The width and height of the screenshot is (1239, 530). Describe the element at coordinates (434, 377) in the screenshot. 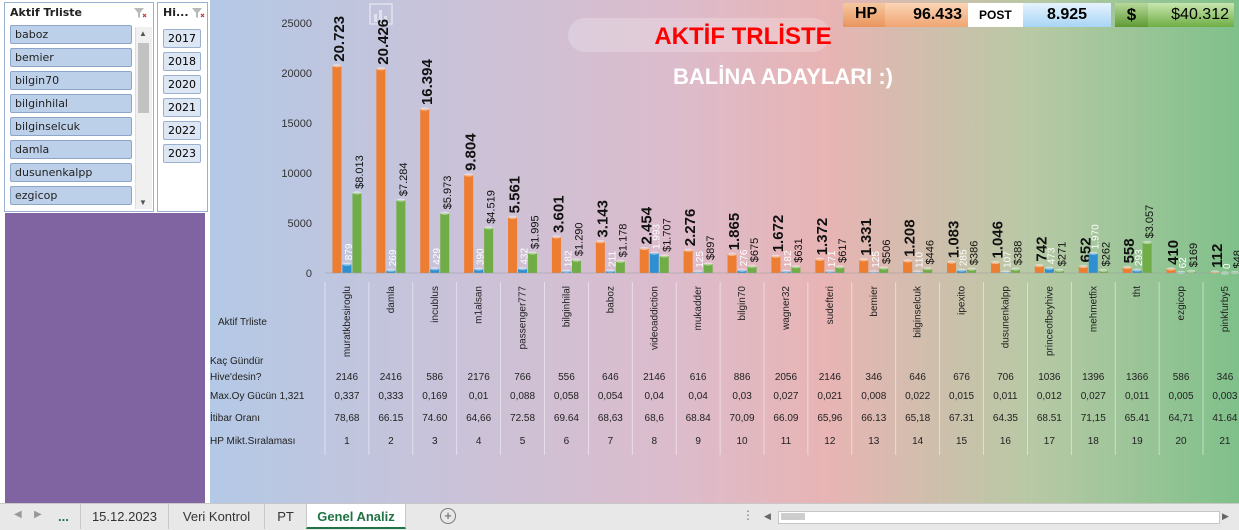

I see `table-cell-days: 586` at that location.